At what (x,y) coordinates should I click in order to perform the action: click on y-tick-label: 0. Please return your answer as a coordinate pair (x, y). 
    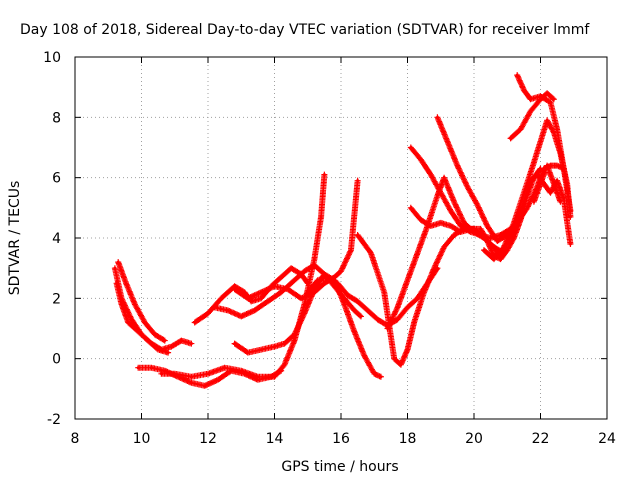
    Looking at the image, I should click on (56, 360).